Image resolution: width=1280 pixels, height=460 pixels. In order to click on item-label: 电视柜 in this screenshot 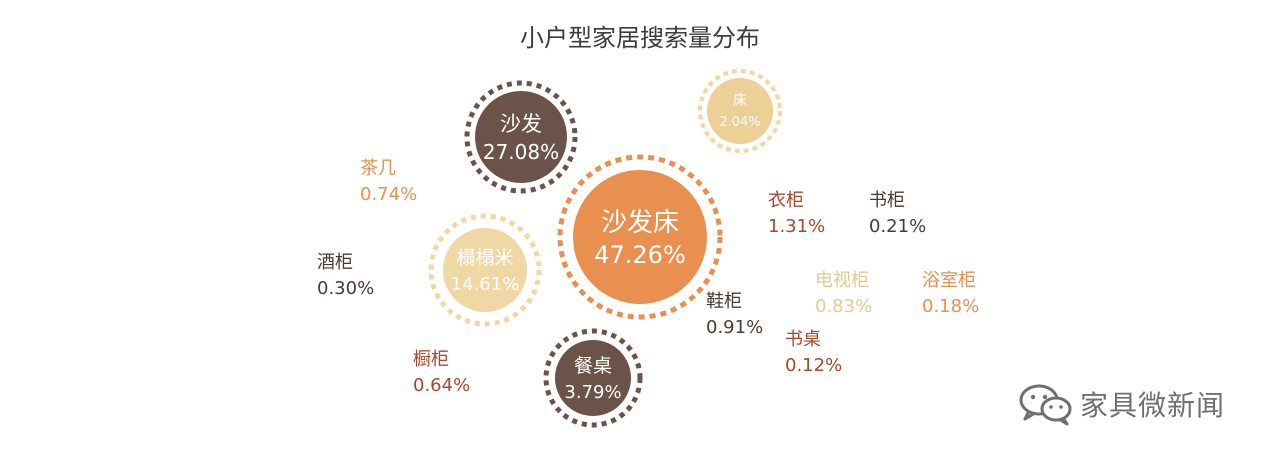, I will do `click(842, 280)`.